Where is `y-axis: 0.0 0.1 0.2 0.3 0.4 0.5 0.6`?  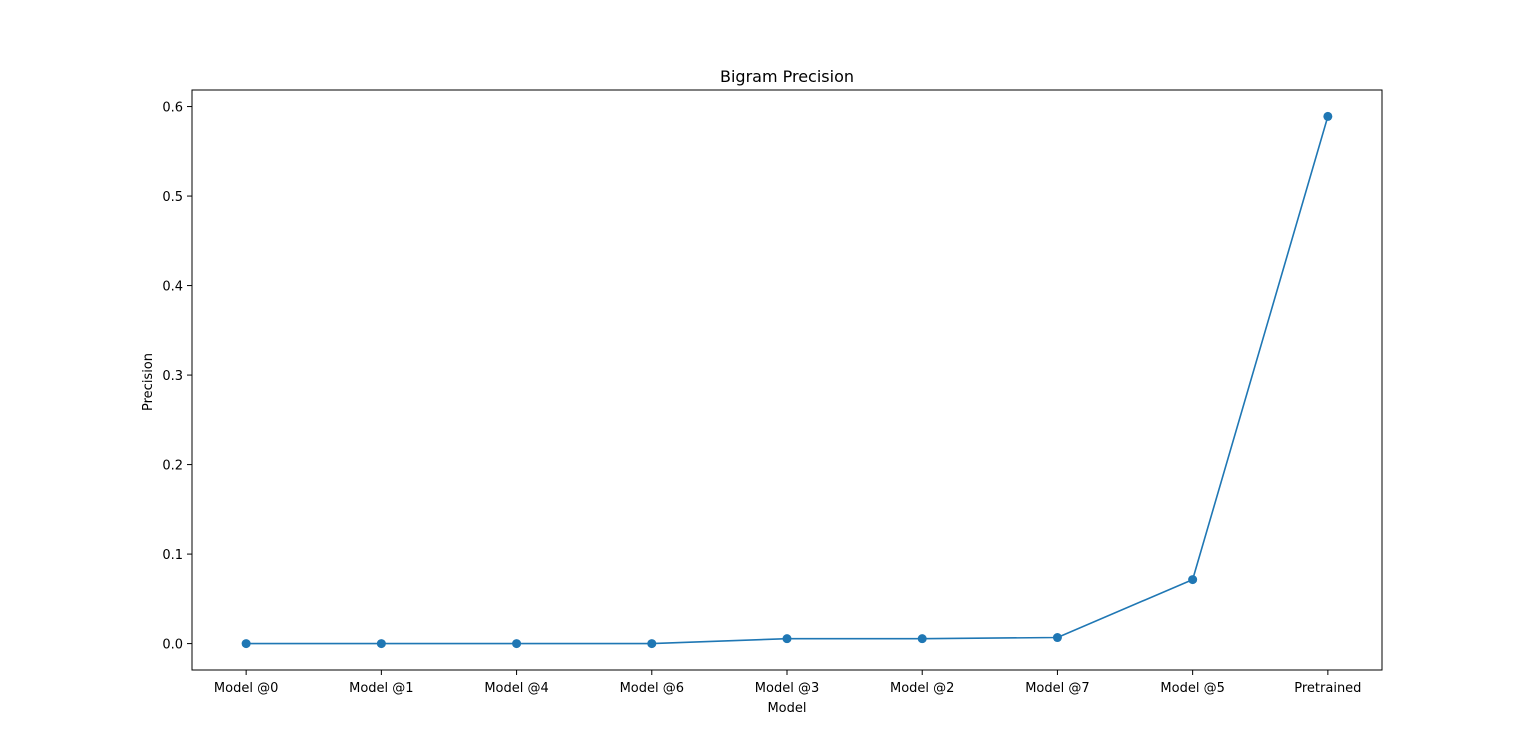 y-axis: 0.0 0.1 0.2 0.3 0.4 0.5 0.6 is located at coordinates (177, 377).